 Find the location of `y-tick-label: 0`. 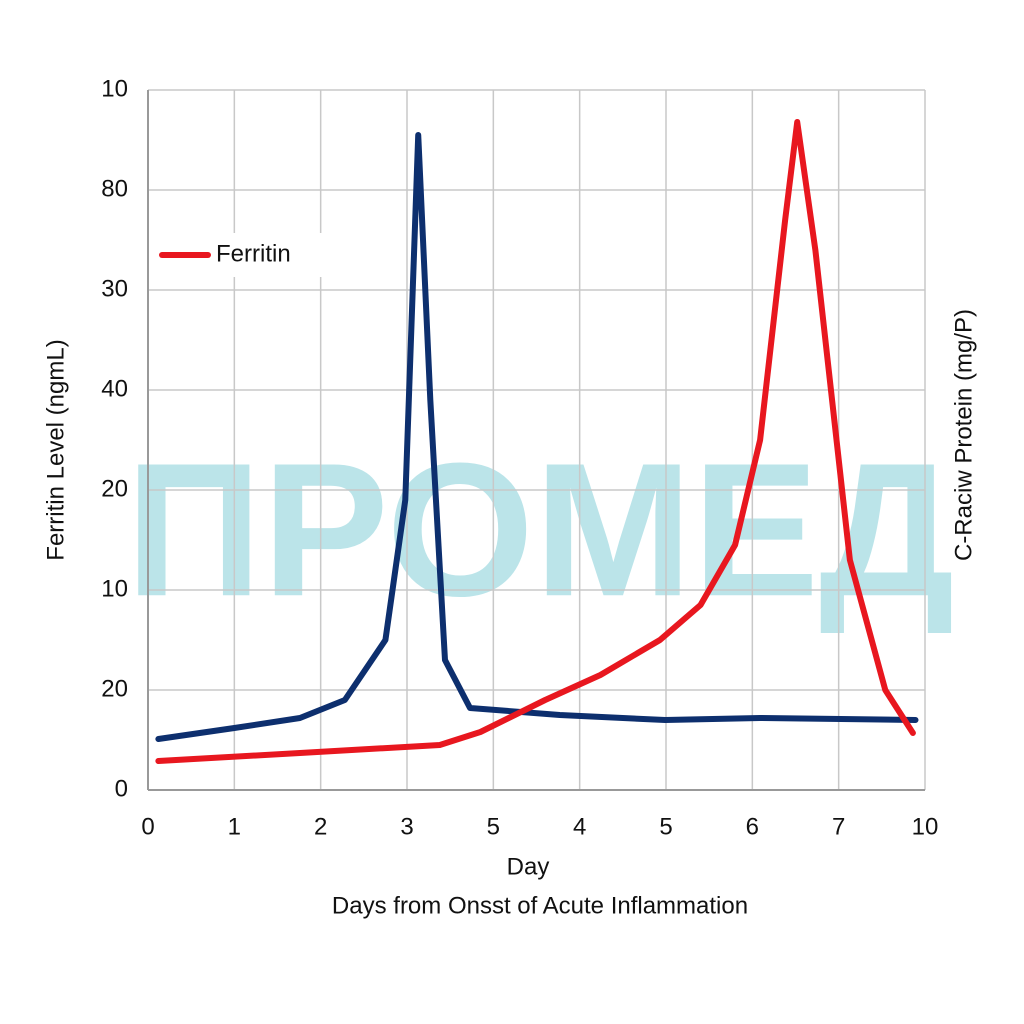

y-tick-label: 0 is located at coordinates (121, 788).